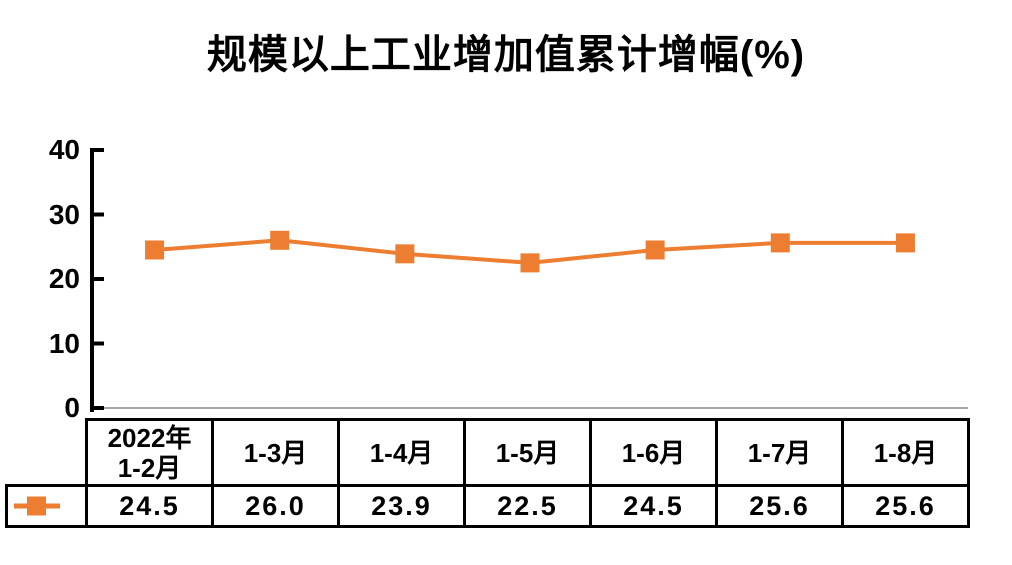 The height and width of the screenshot is (565, 1012). Describe the element at coordinates (401, 452) in the screenshot. I see `table-header-cell: 1-4月` at that location.